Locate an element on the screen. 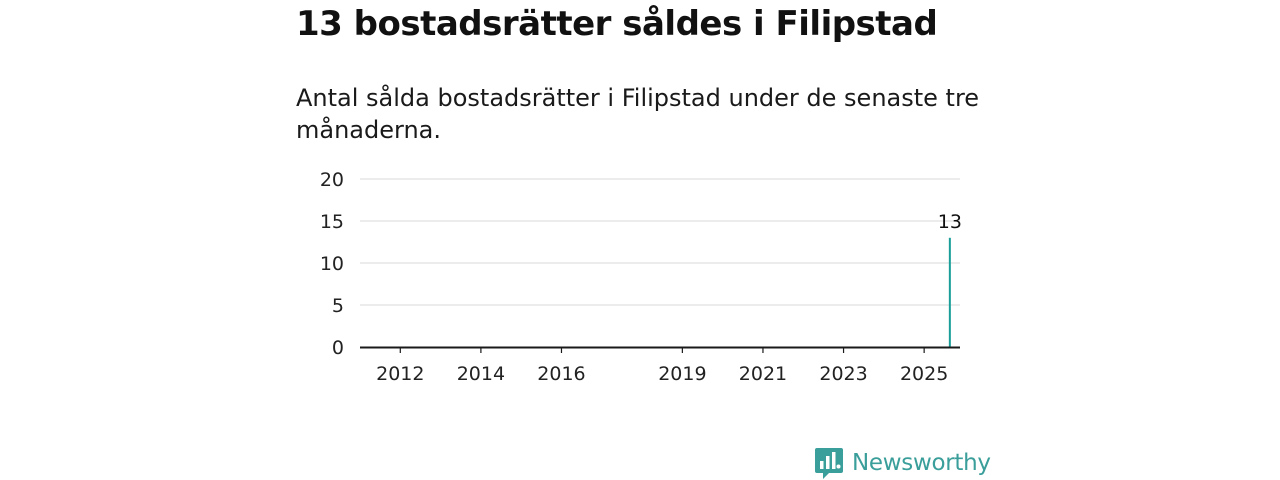 This screenshot has width=1280, height=480. y-tick-label: 5 is located at coordinates (338, 306).